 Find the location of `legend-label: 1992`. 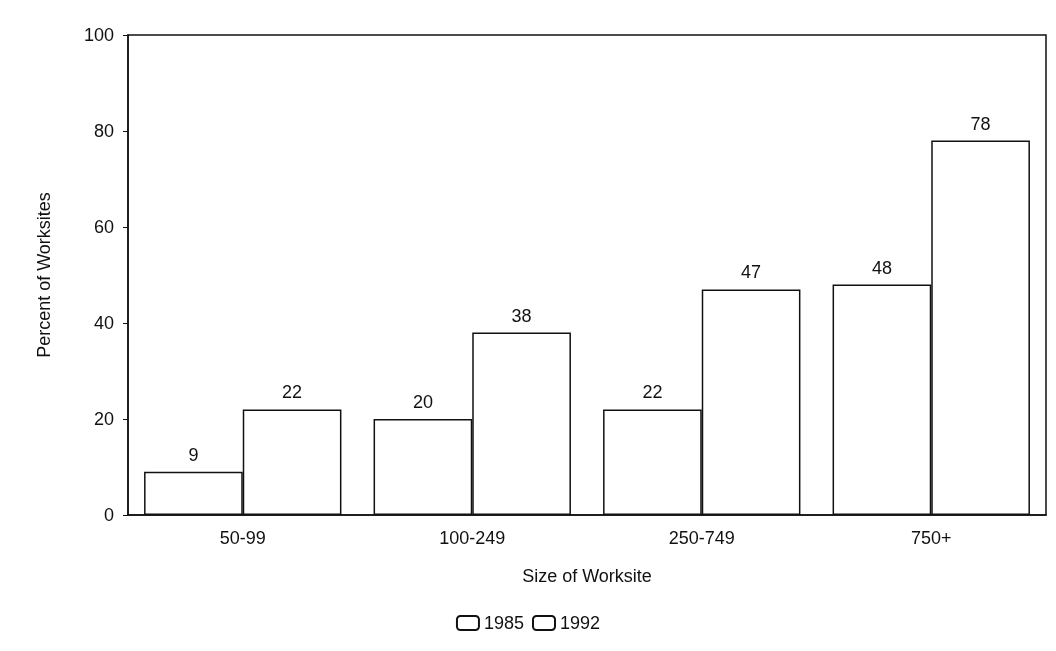

legend-label: 1992 is located at coordinates (580, 623).